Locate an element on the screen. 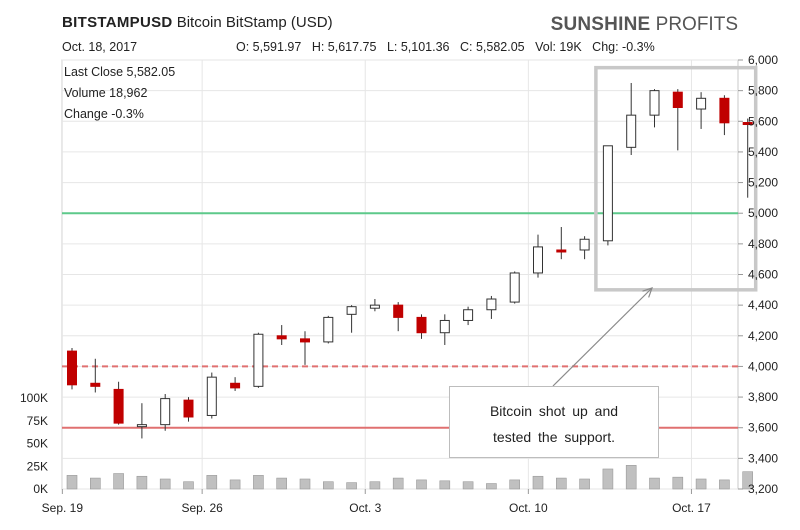  price-tick-label: 5,200 is located at coordinates (763, 183).